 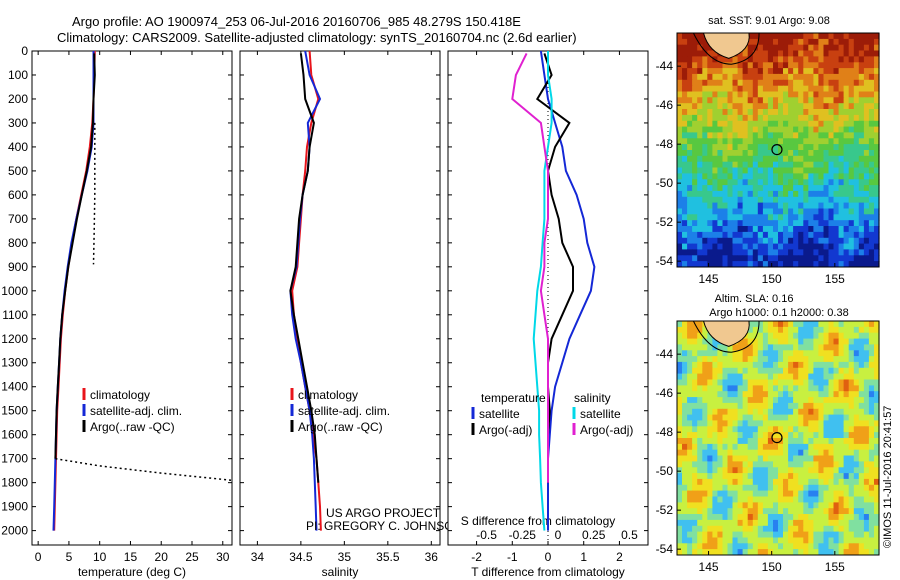 I want to click on xlabel: temperature (deg C), so click(x=132, y=572).